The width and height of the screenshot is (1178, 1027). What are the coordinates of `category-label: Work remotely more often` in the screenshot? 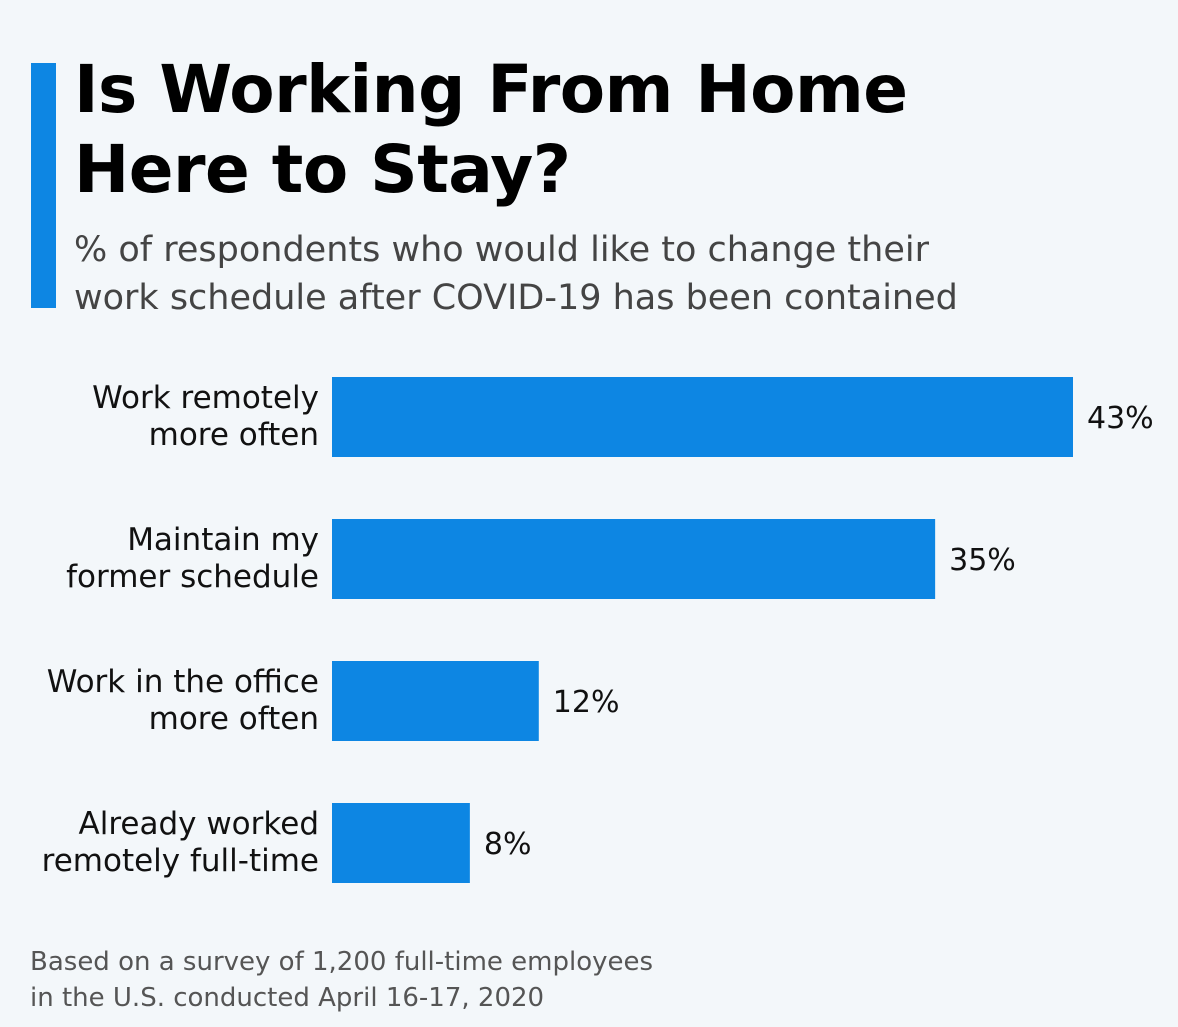 It's located at (205, 416).